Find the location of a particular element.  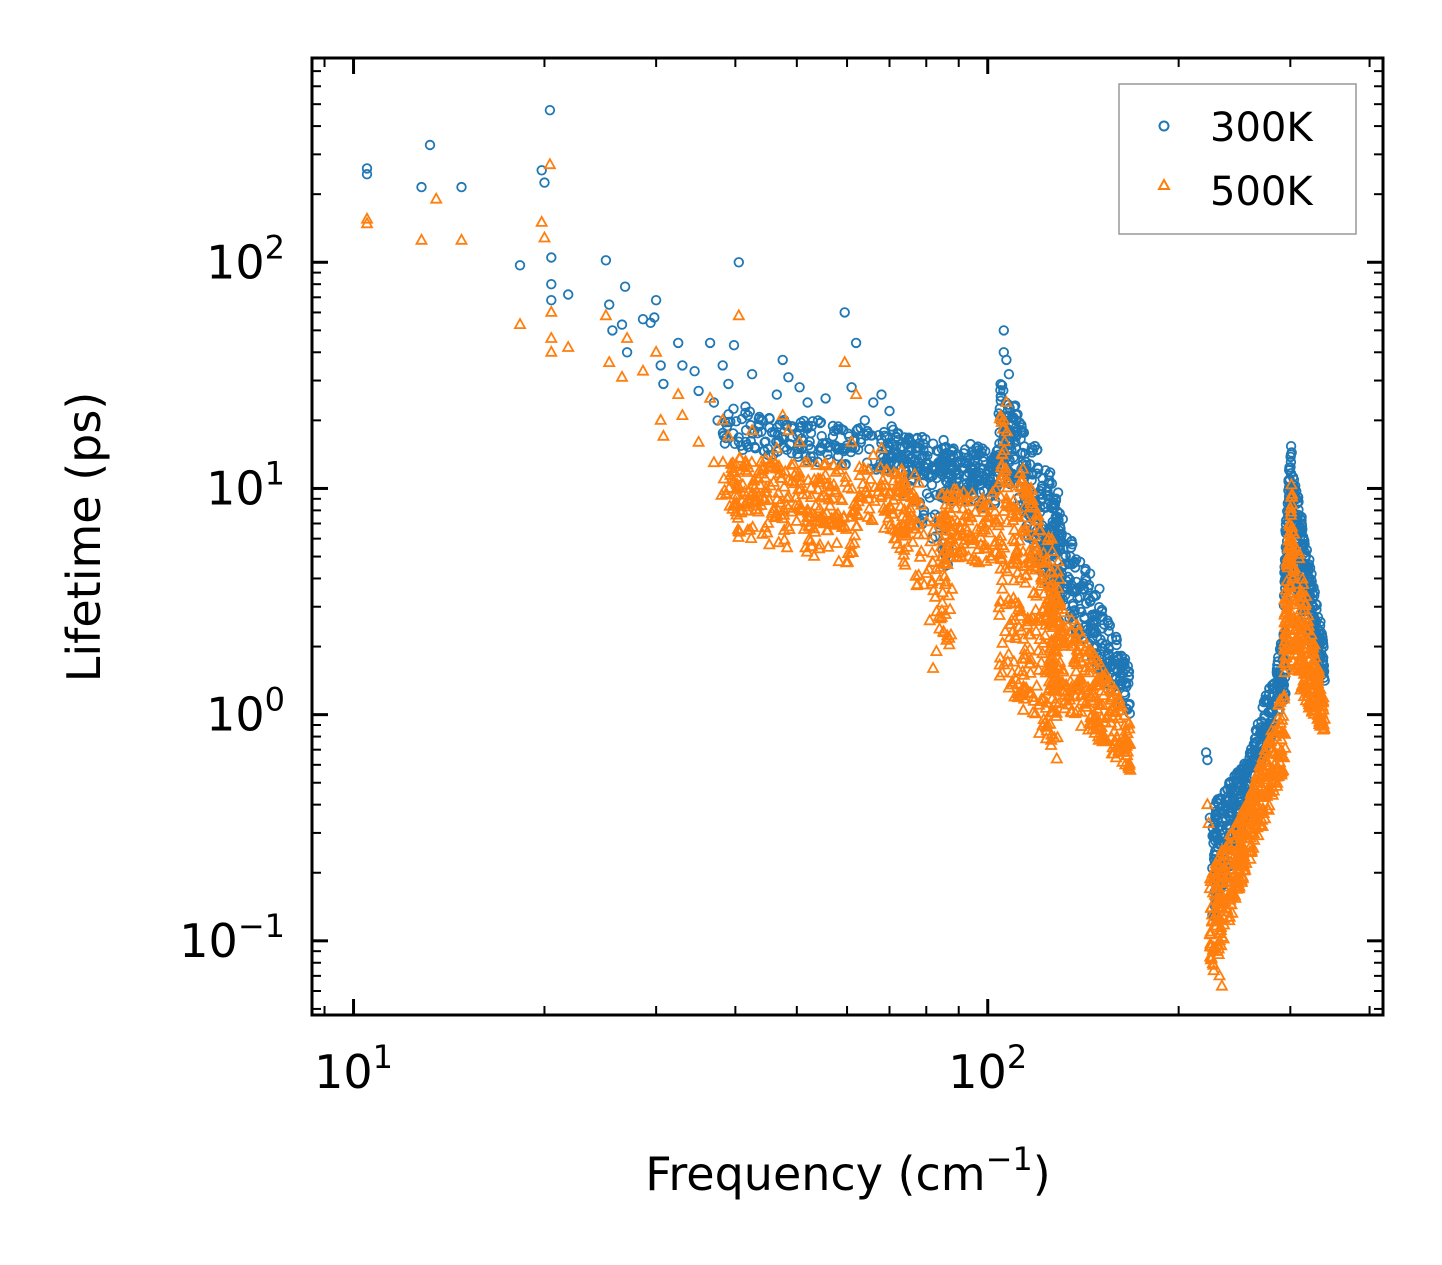

y-axis-label: Lifetime (ps) is located at coordinates (84, 537).